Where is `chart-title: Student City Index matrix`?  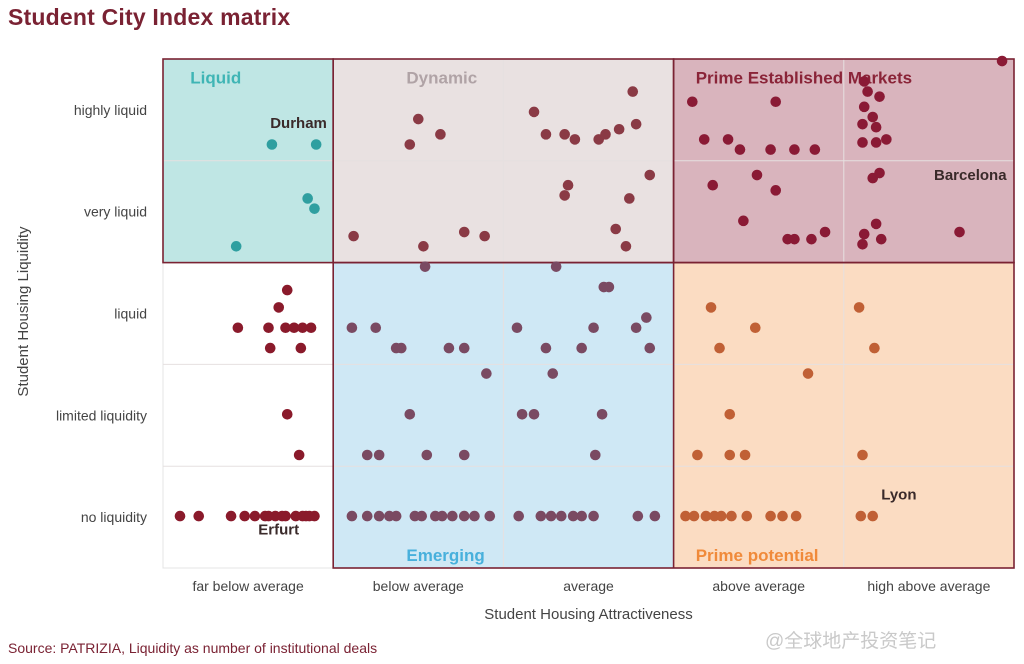
chart-title: Student City Index matrix is located at coordinates (149, 17).